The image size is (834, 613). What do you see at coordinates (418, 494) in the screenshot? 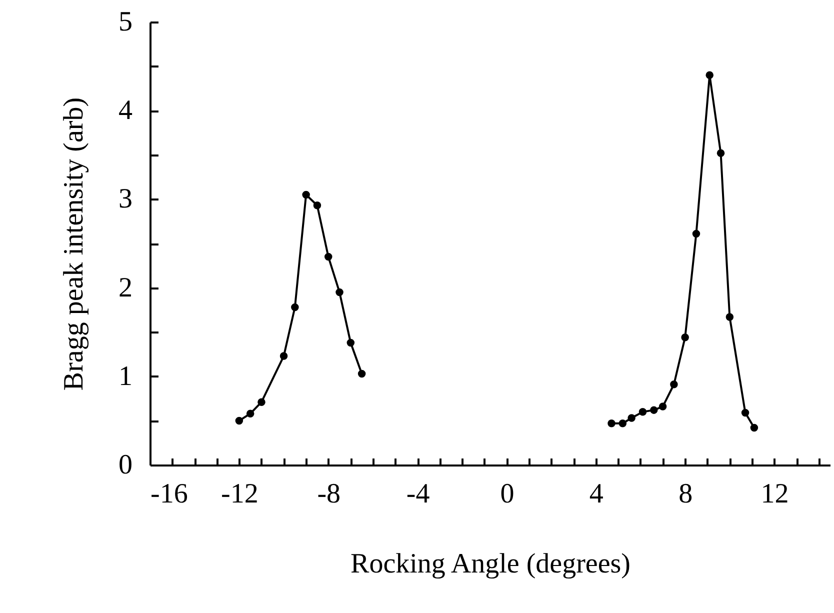
I see `x-tick-label: -4` at bounding box center [418, 494].